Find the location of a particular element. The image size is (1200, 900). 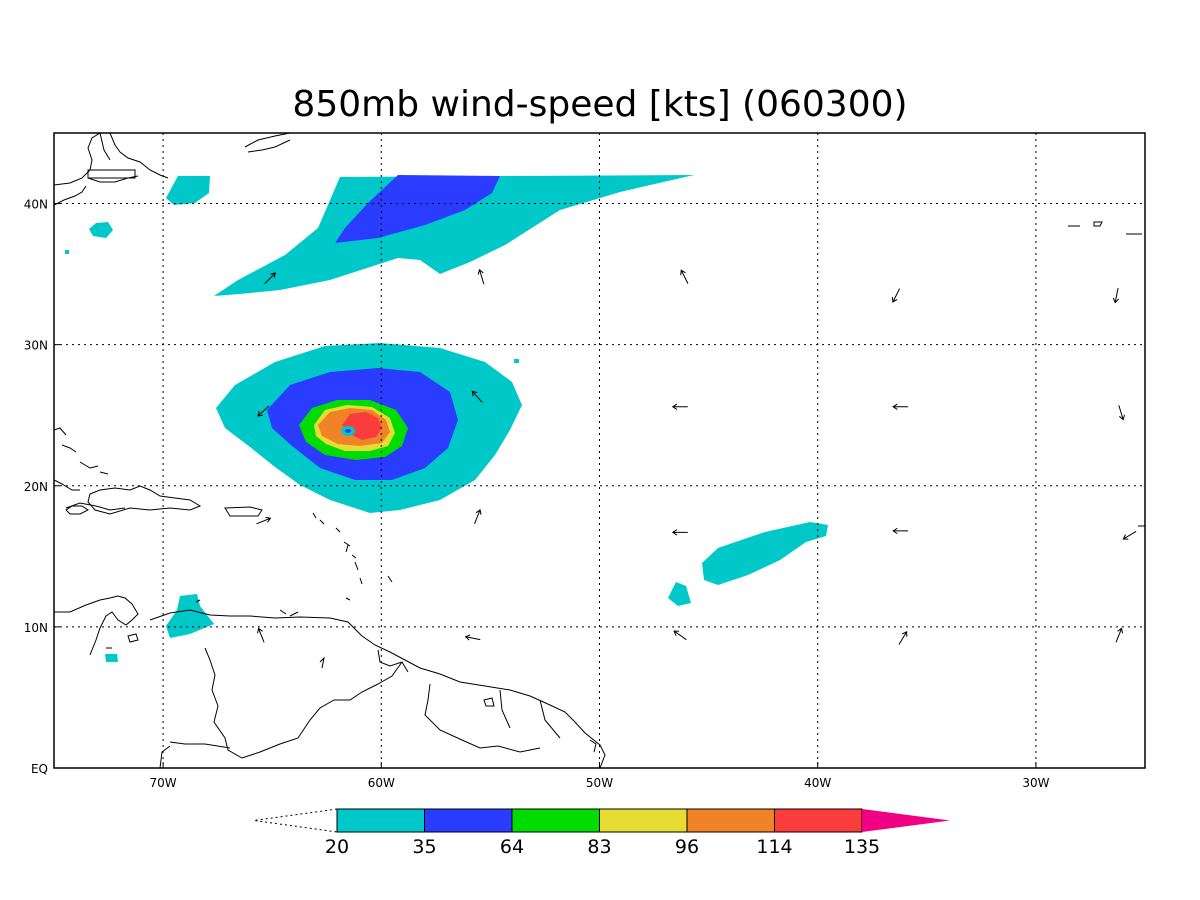

coast-jamaica-pr is located at coordinates (164, 511).